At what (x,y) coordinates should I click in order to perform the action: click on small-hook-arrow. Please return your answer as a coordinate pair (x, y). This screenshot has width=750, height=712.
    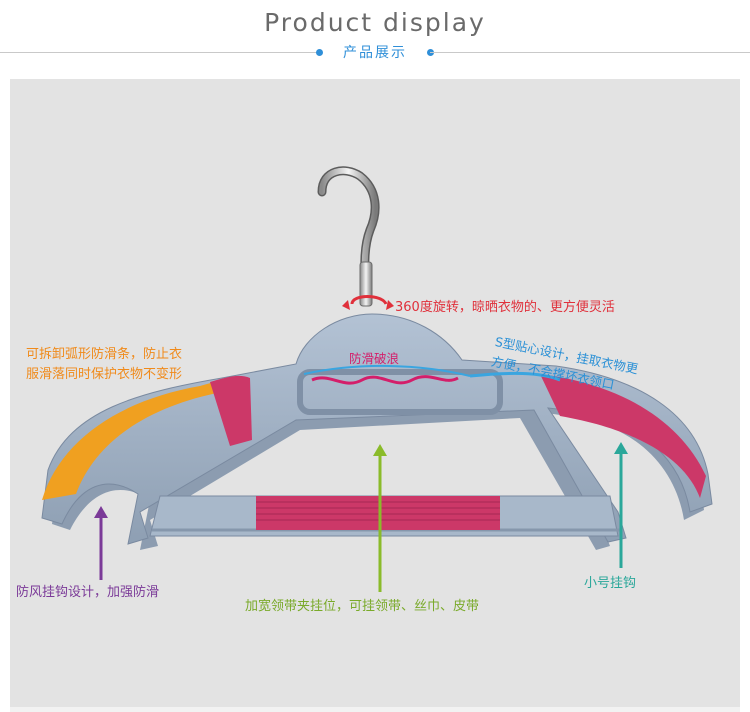
    Looking at the image, I should click on (621, 505).